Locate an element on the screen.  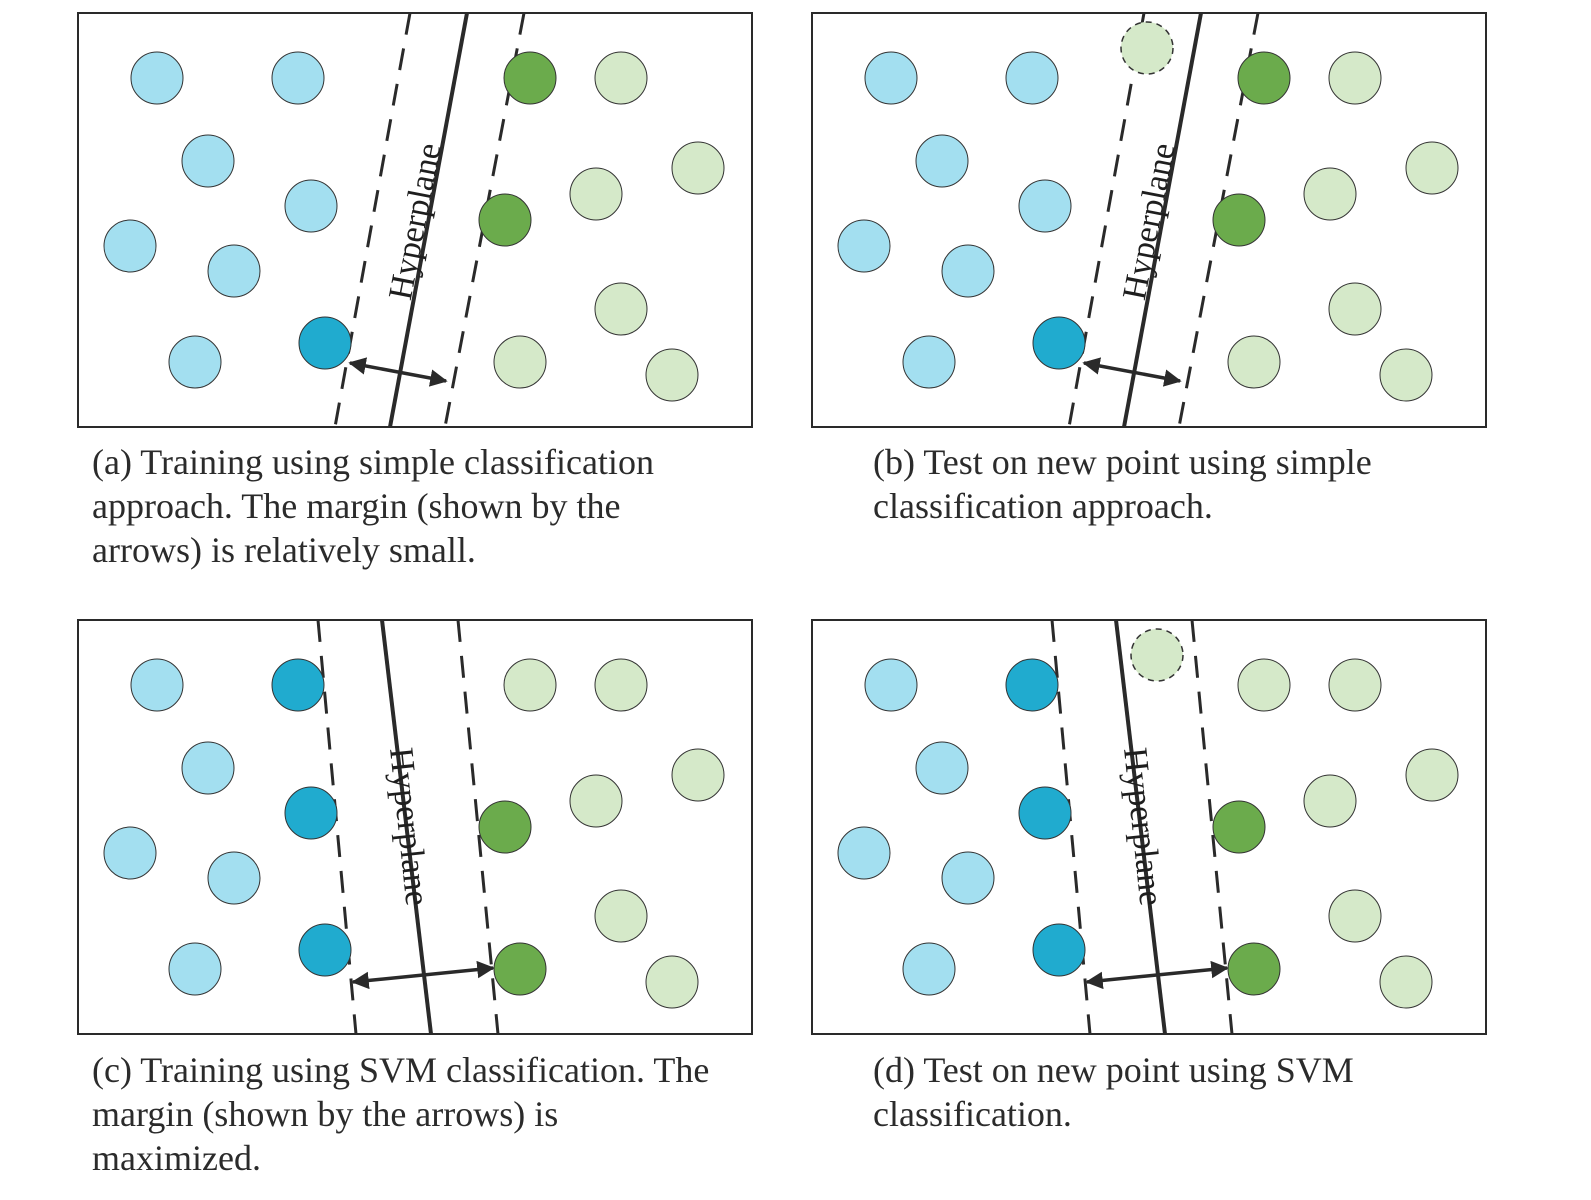
panel-a-diagram: Hyperplane is located at coordinates (415, 220).